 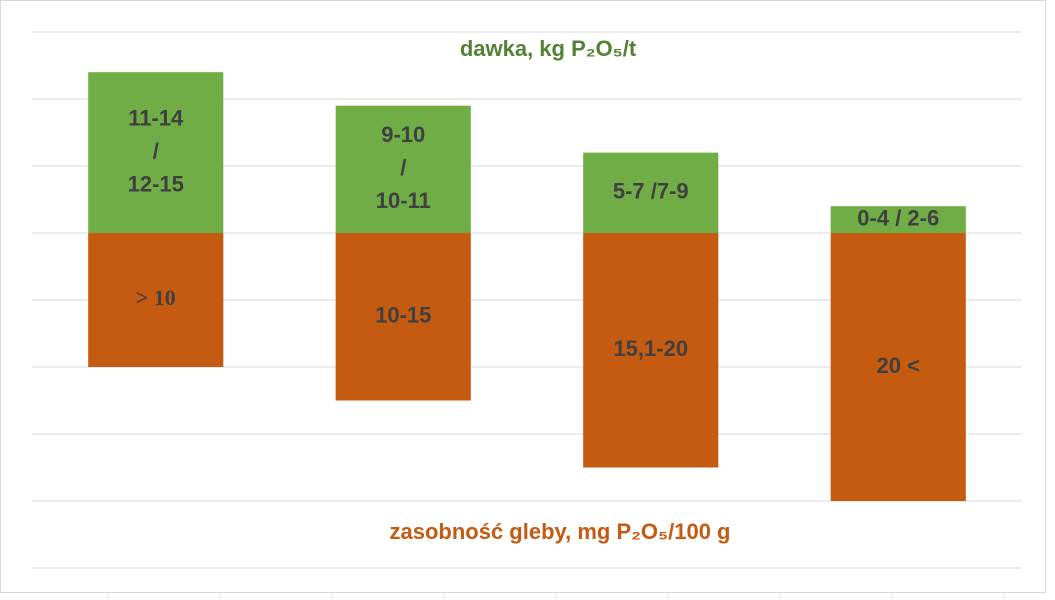 I want to click on data-label: 11-14, so click(x=156, y=117).